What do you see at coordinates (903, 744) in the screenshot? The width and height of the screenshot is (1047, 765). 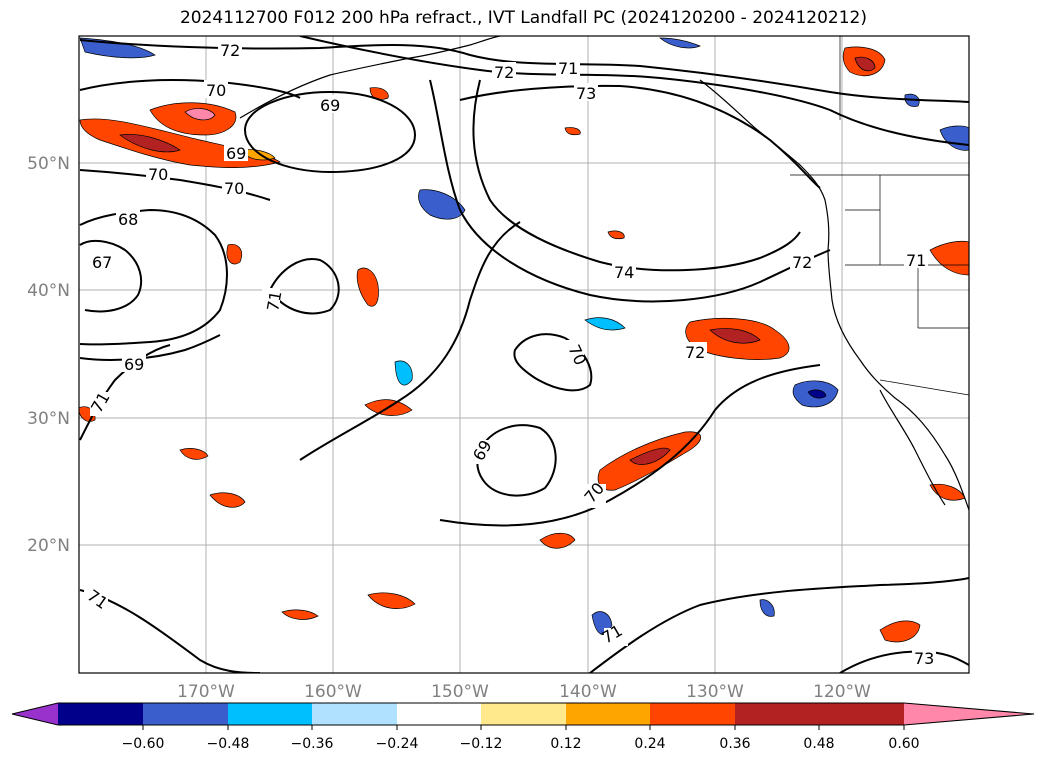 I see `colorbar-tick-label: 0.60` at bounding box center [903, 744].